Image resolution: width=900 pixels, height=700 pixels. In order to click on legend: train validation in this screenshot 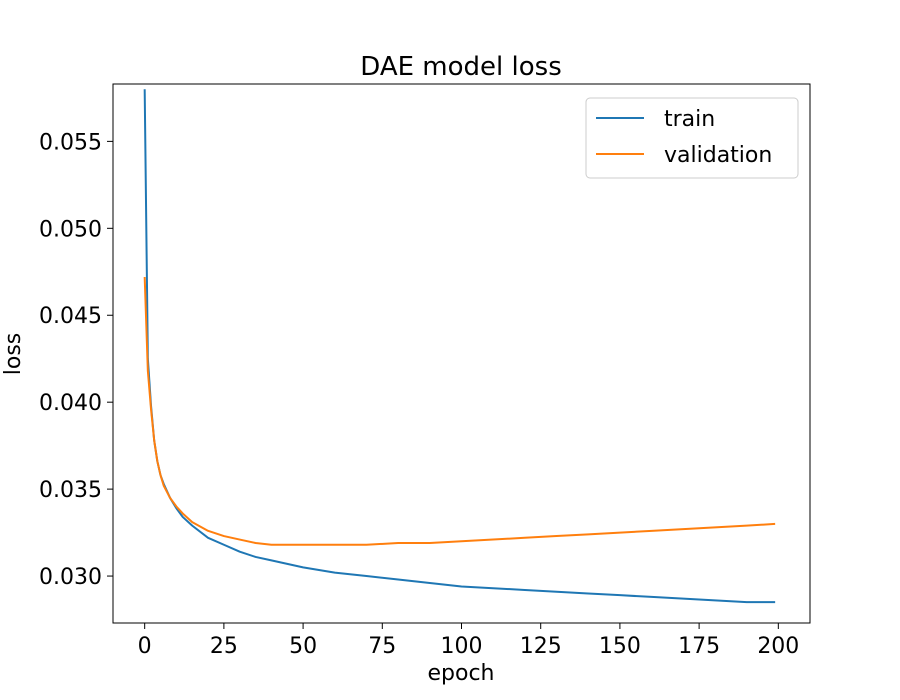, I will do `click(692, 138)`.